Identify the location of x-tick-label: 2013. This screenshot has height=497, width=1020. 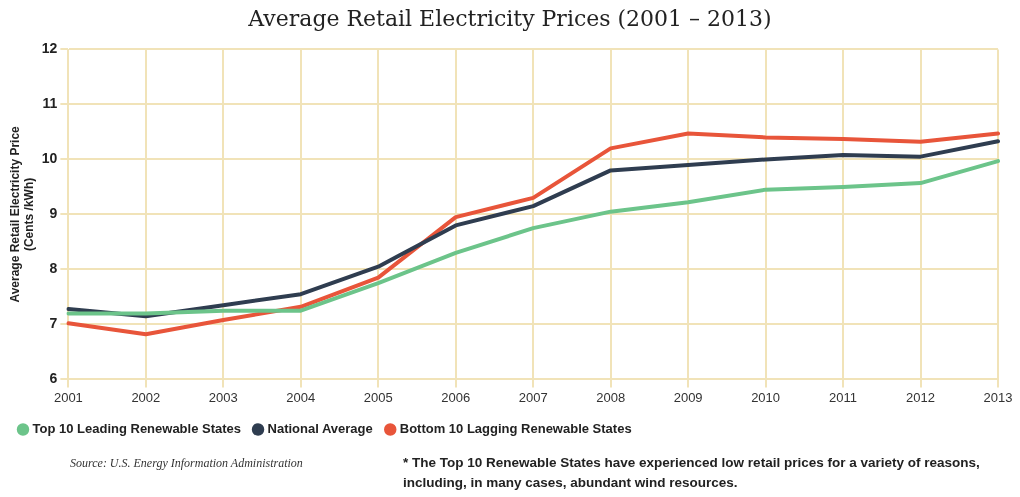
(998, 397).